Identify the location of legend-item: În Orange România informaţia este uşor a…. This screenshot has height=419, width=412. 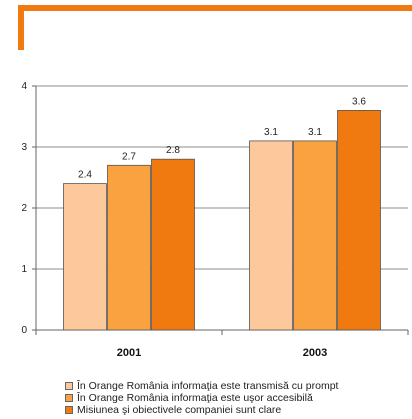
(237, 398).